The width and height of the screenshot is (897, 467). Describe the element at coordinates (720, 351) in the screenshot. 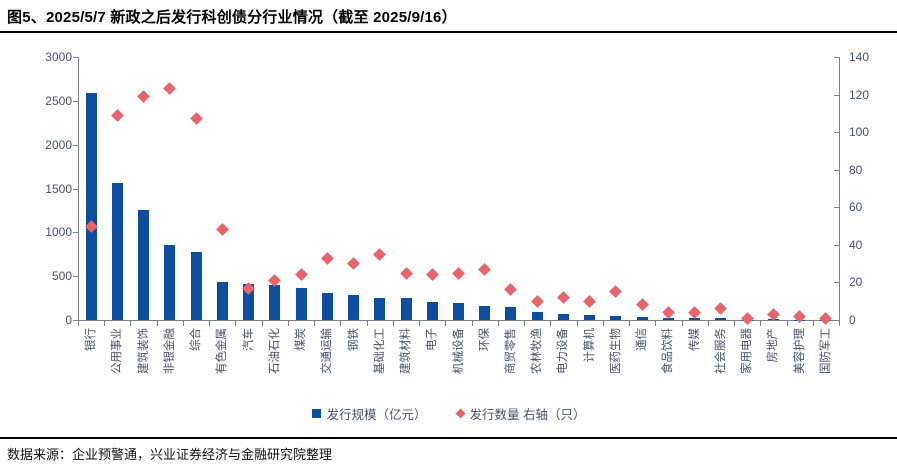

I see `x-axis-category-label: 社会服务` at that location.